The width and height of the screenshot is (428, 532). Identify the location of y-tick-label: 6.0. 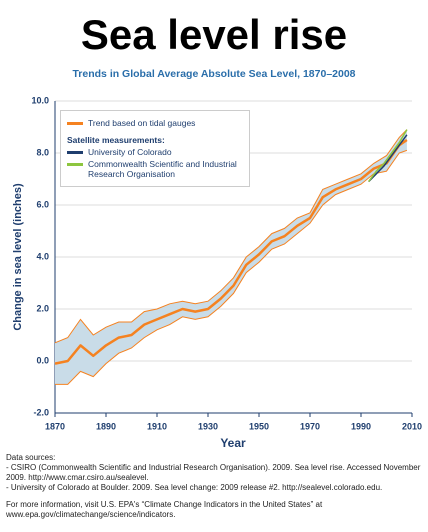
(42, 204).